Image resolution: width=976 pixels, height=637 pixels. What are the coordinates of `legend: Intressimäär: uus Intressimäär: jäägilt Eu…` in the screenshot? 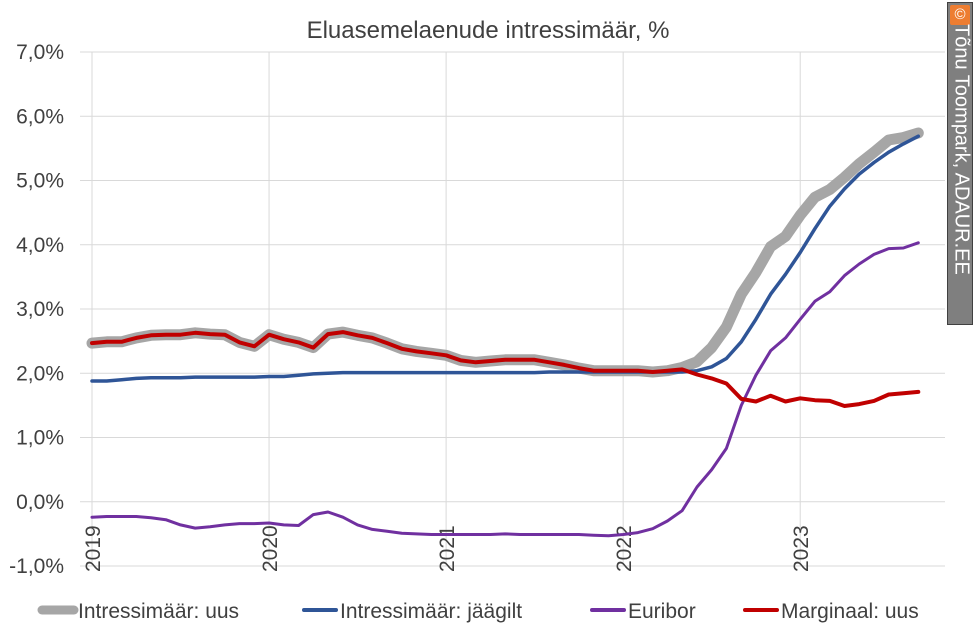 It's located at (478, 611).